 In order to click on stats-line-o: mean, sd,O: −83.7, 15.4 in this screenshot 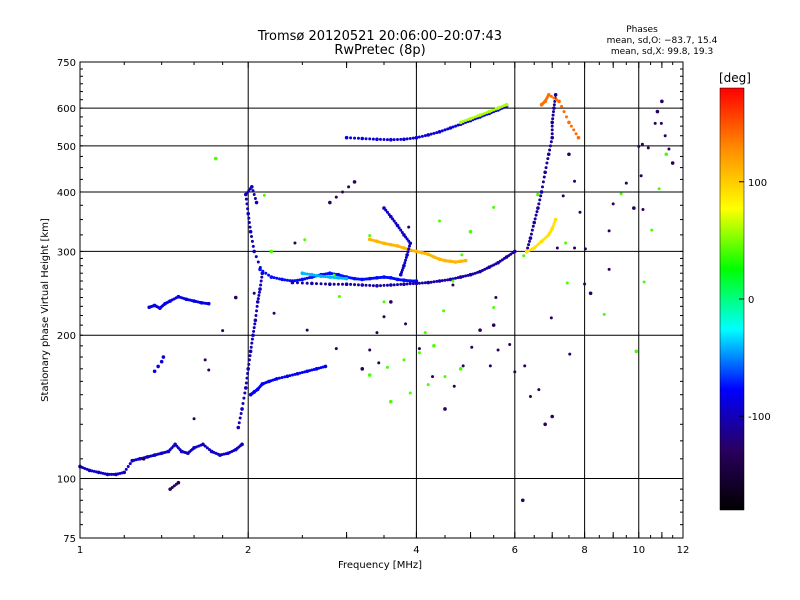, I will do `click(662, 41)`.